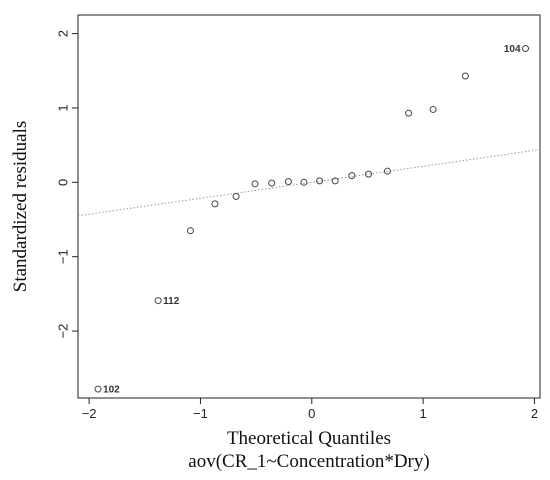 This screenshot has height=480, width=550. Describe the element at coordinates (62, 182) in the screenshot. I see `y-tick-label: 0` at that location.